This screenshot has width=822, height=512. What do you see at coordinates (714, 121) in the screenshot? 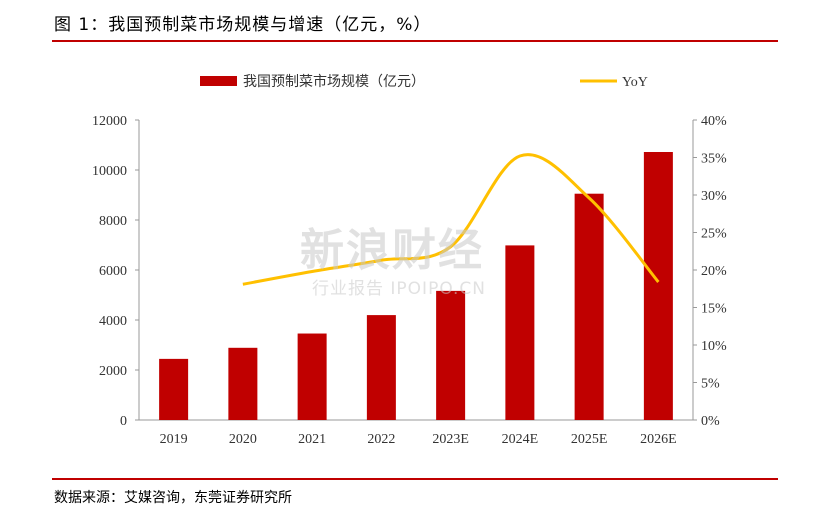
I see `y-right-tick-label: 40%` at bounding box center [714, 121].